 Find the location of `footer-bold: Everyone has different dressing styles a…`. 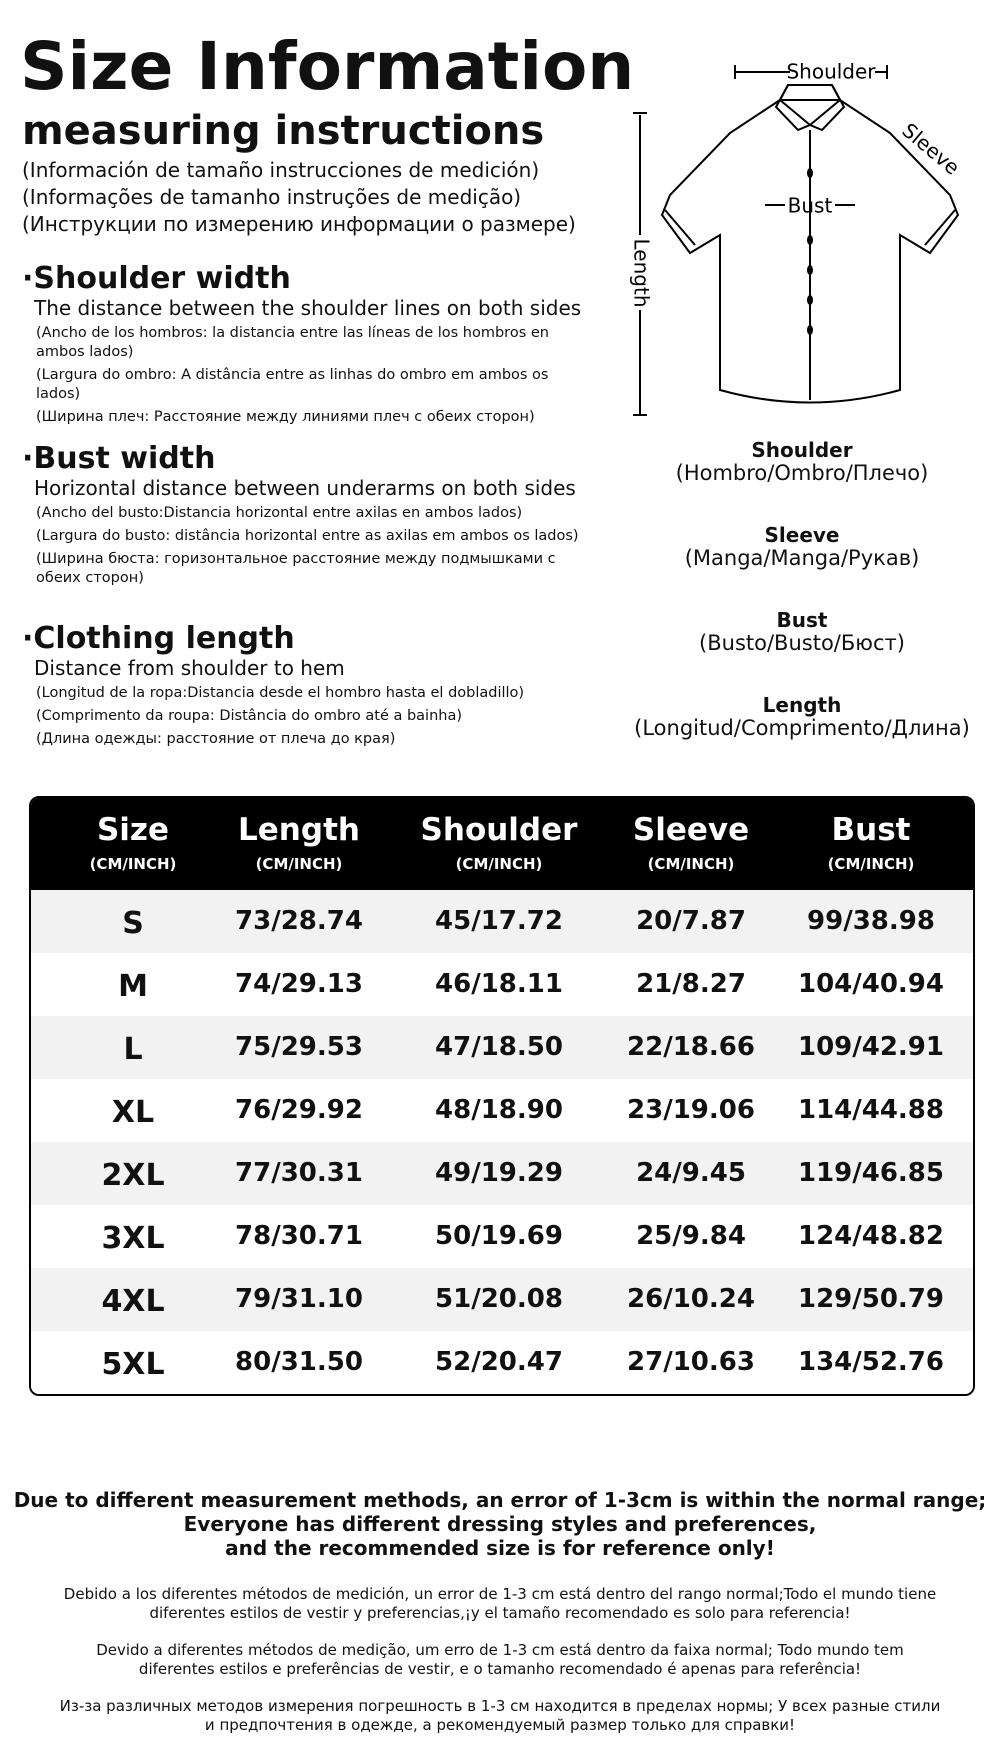

footer-bold: Everyone has different dressing styles a… is located at coordinates (500, 1524).